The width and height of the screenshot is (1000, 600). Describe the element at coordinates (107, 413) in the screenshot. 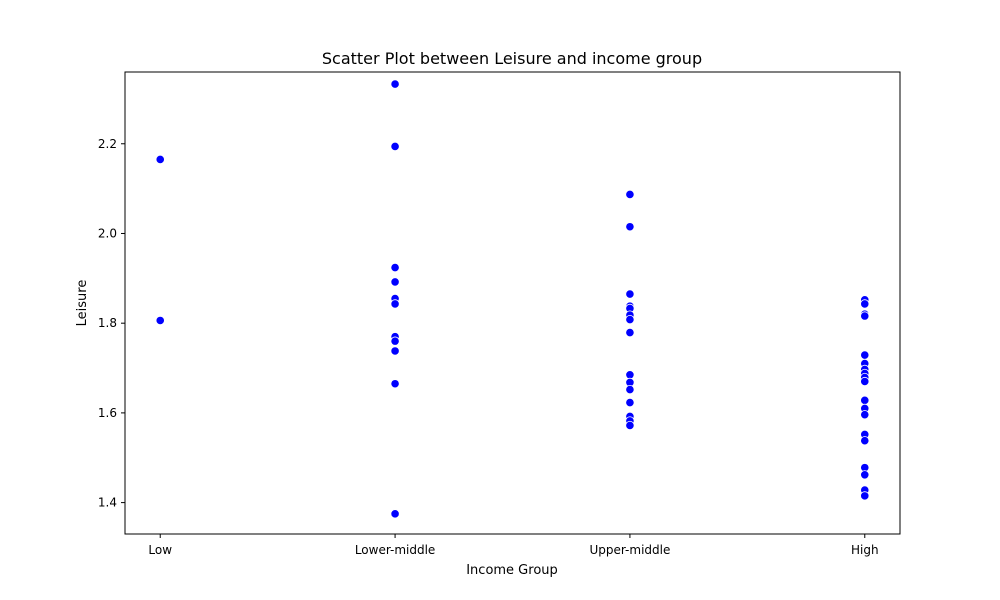

I see `y-tick-label: 1.6` at that location.